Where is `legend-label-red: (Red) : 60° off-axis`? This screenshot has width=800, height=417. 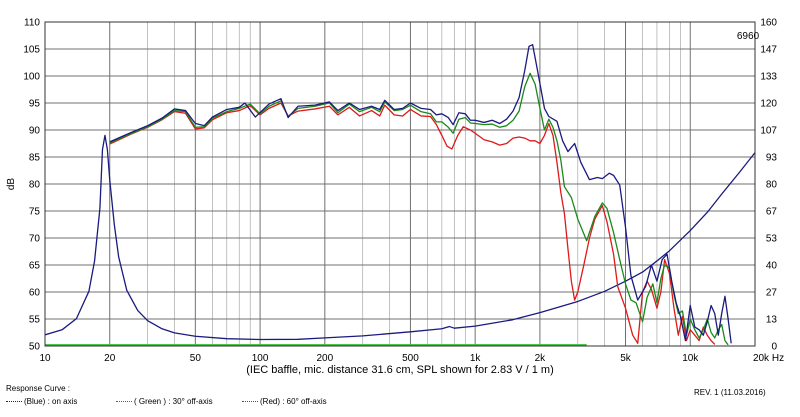
legend-label-red: (Red) : 60° off-axis is located at coordinates (293, 401).